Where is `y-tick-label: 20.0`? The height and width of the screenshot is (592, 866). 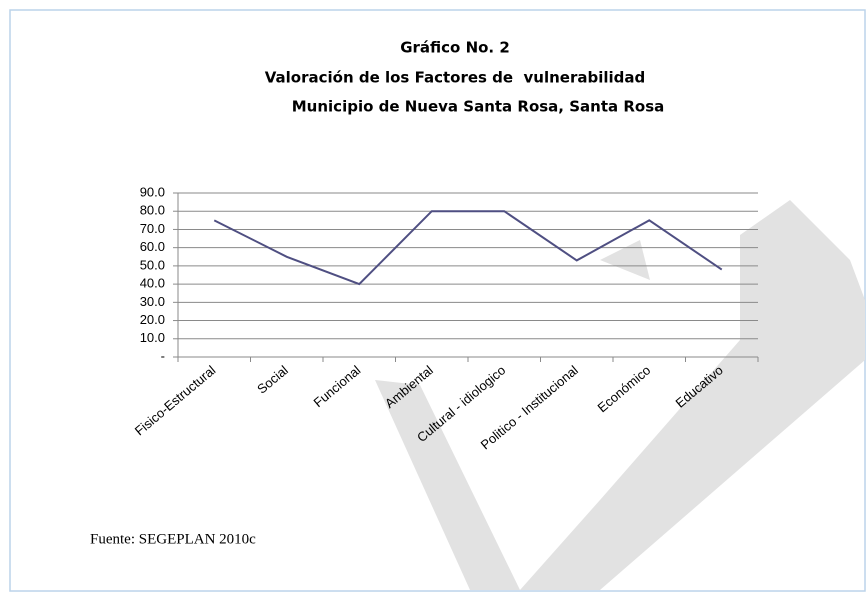
y-tick-label: 20.0 is located at coordinates (152, 319).